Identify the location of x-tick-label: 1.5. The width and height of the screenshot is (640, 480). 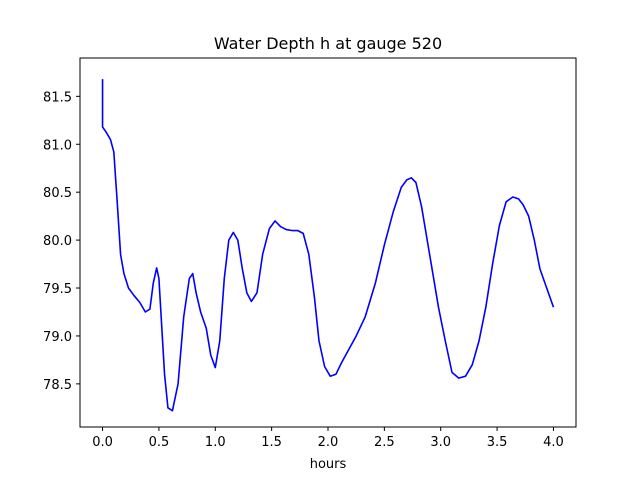
(271, 442).